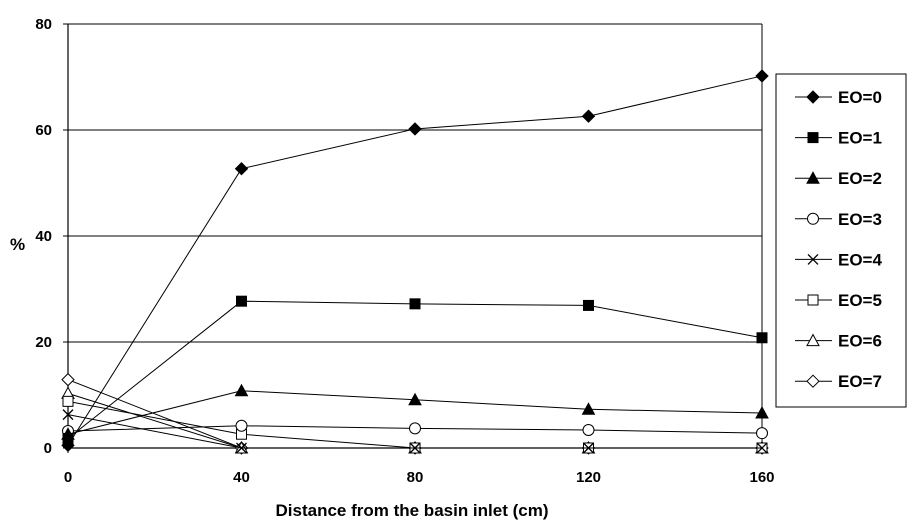  What do you see at coordinates (241, 301) in the screenshot?
I see `data-point-eo-1-x40` at bounding box center [241, 301].